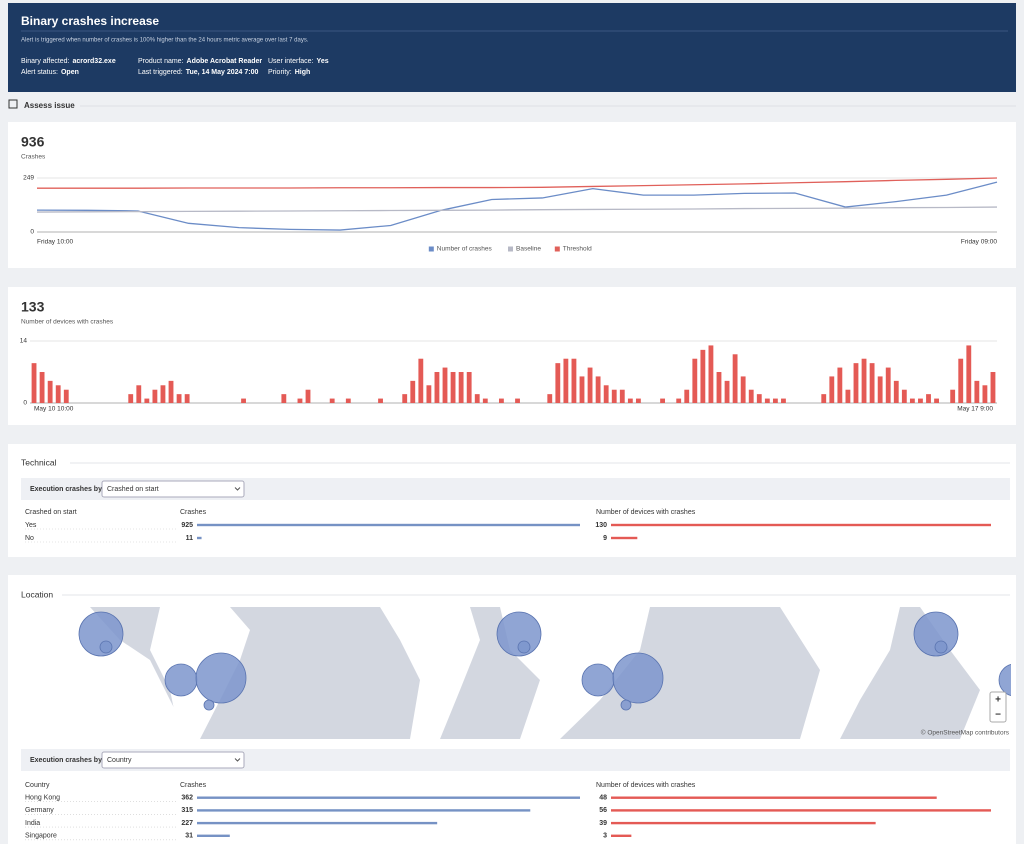 This screenshot has height=844, width=1024. Describe the element at coordinates (601, 525) in the screenshot. I see `devices-value: 130` at that location.